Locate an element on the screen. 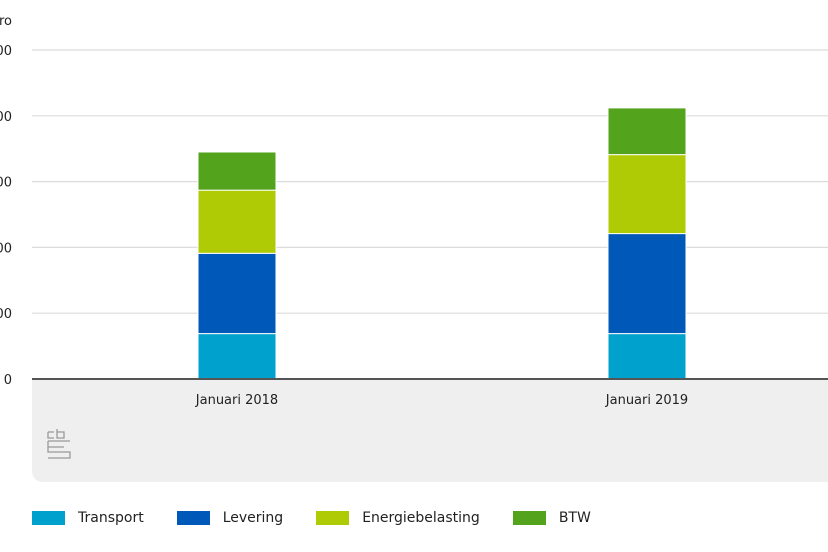  legend: Transport Levering Energiebelasting BTW is located at coordinates (328, 518).